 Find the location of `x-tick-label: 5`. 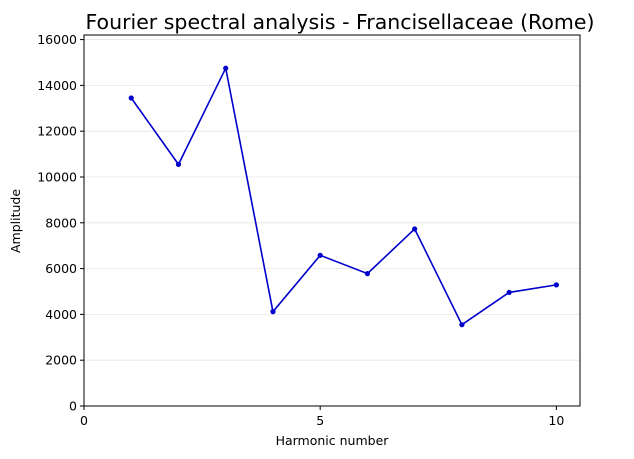

x-tick-label: 5 is located at coordinates (320, 420).